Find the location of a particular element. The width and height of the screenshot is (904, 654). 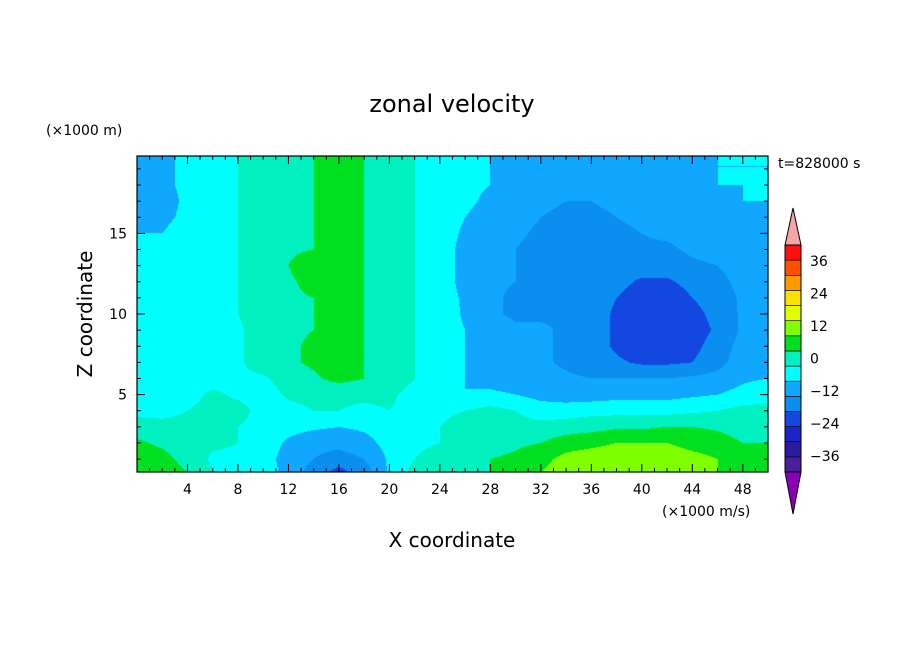

colorbar-tick-label: 24 is located at coordinates (819, 295).